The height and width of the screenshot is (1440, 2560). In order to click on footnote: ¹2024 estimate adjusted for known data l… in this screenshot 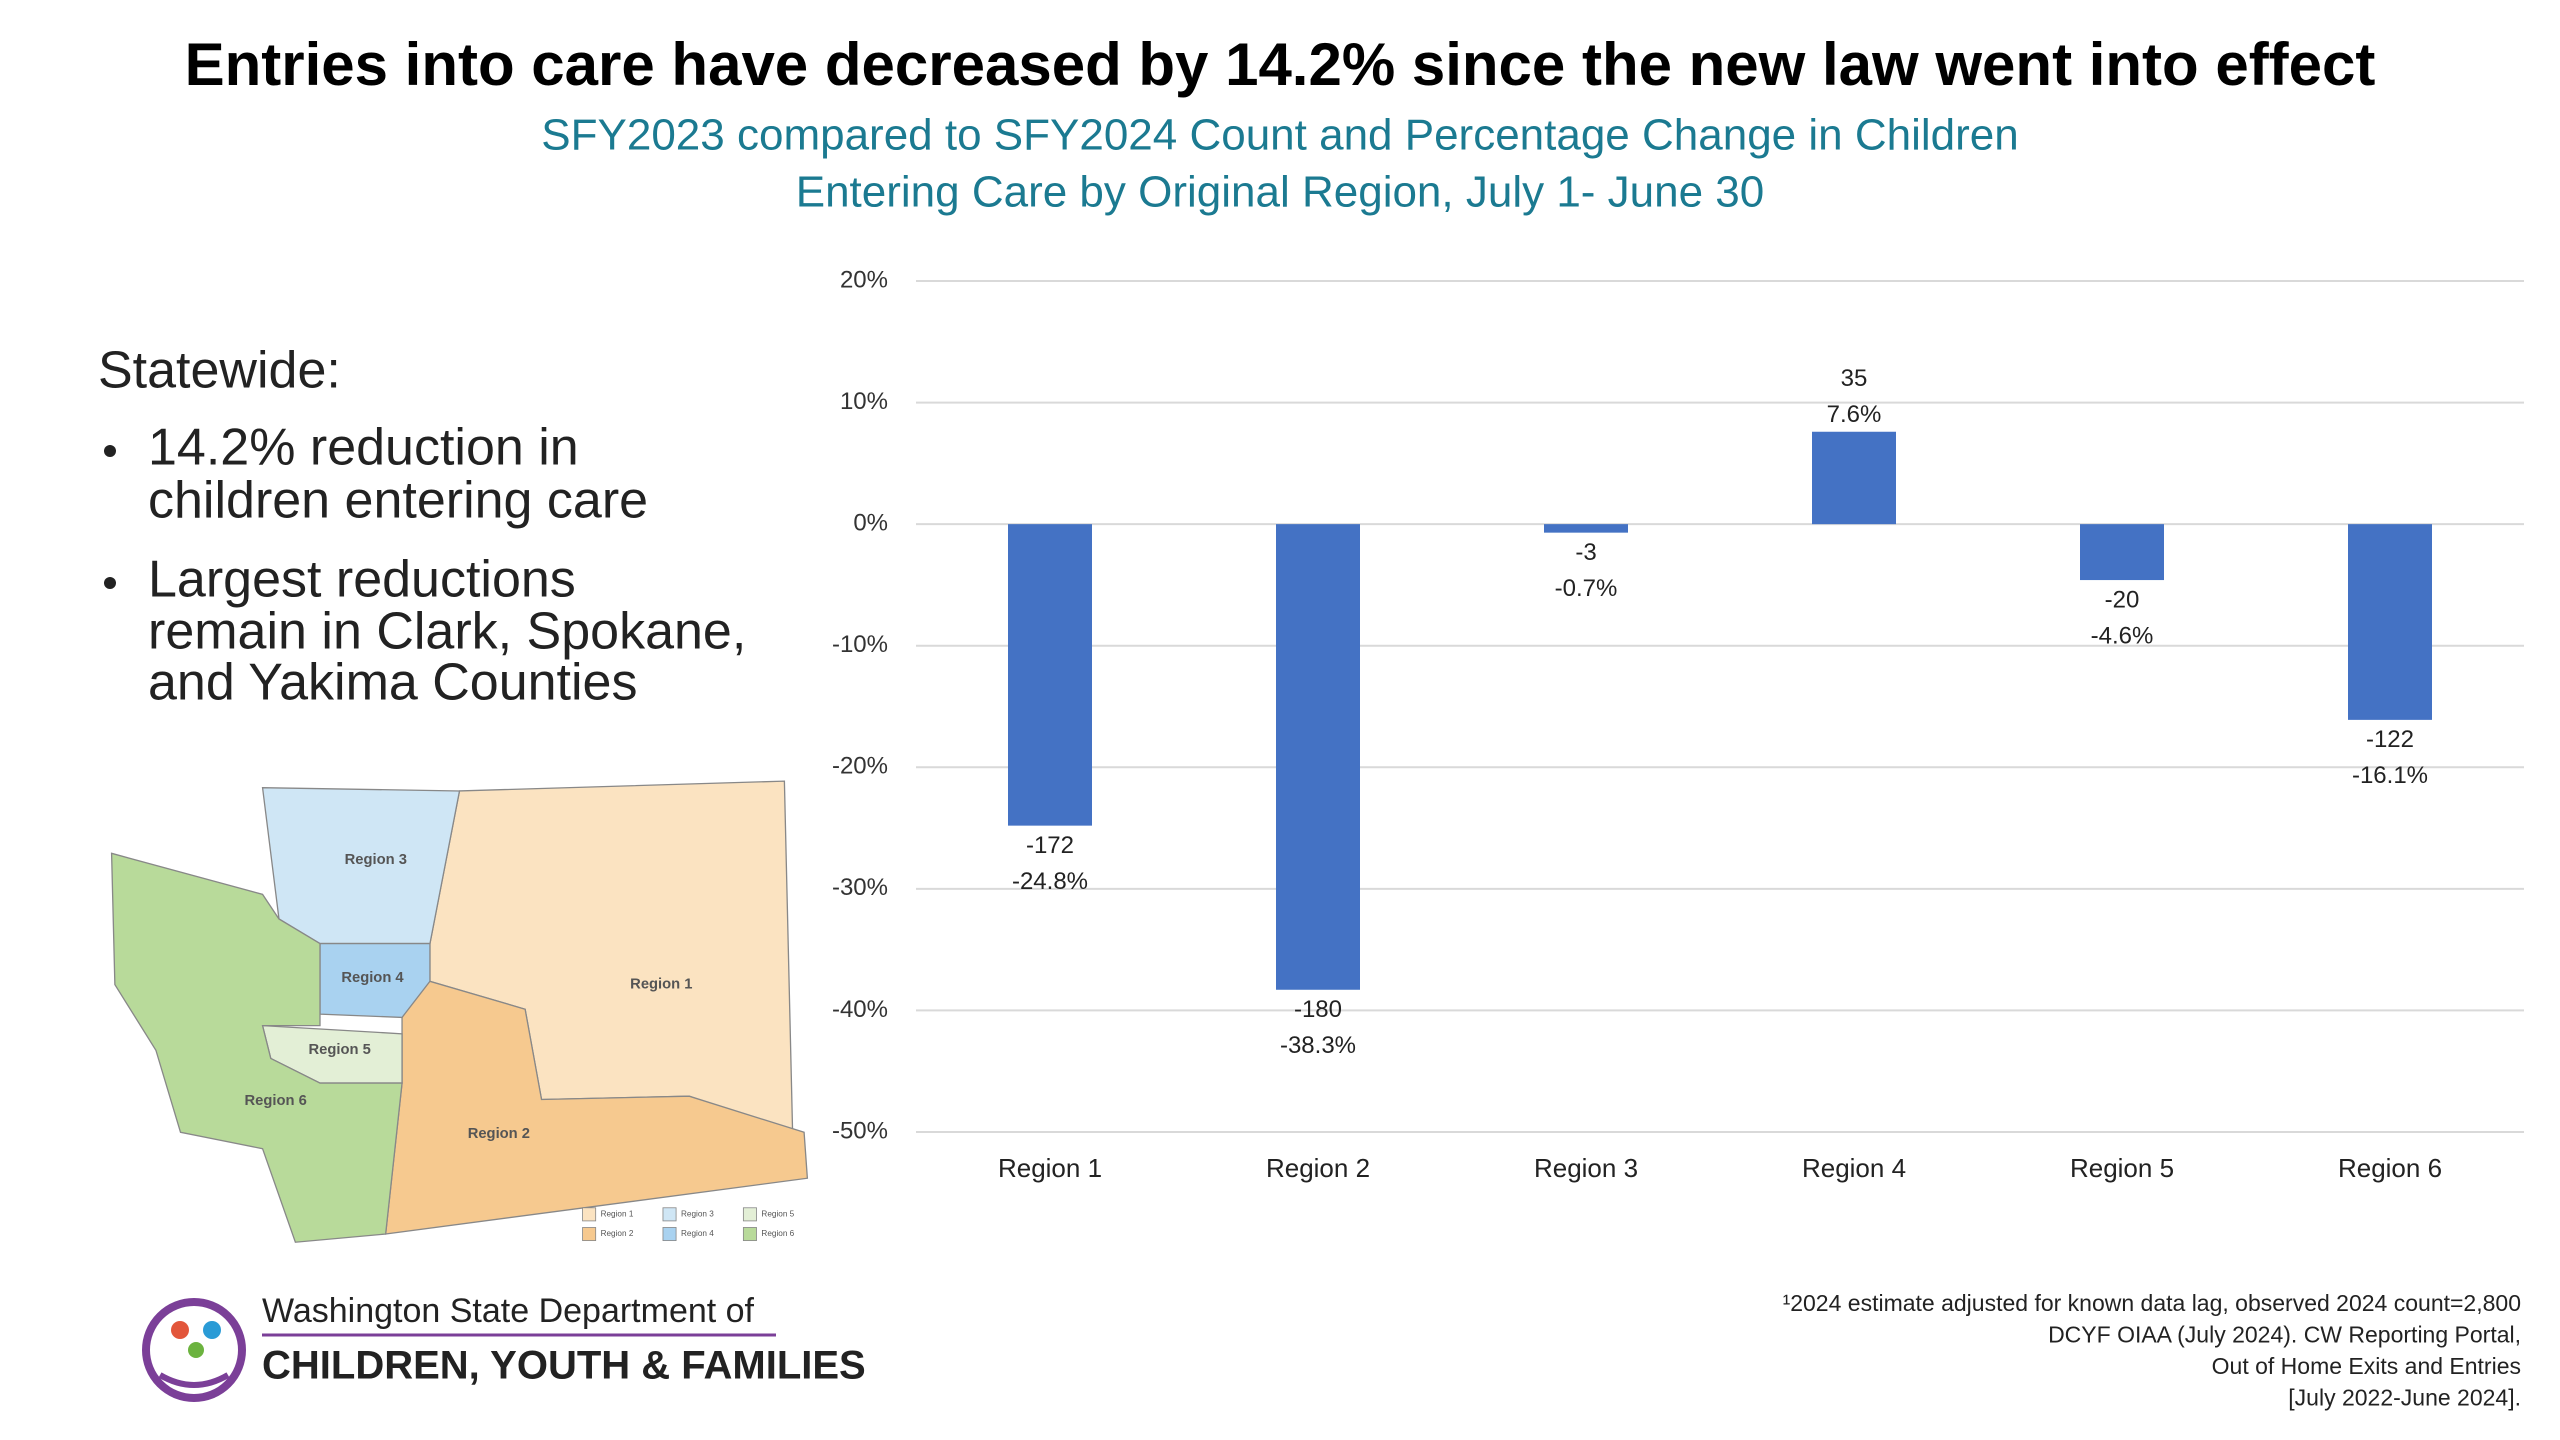, I will do `click(2152, 1303)`.